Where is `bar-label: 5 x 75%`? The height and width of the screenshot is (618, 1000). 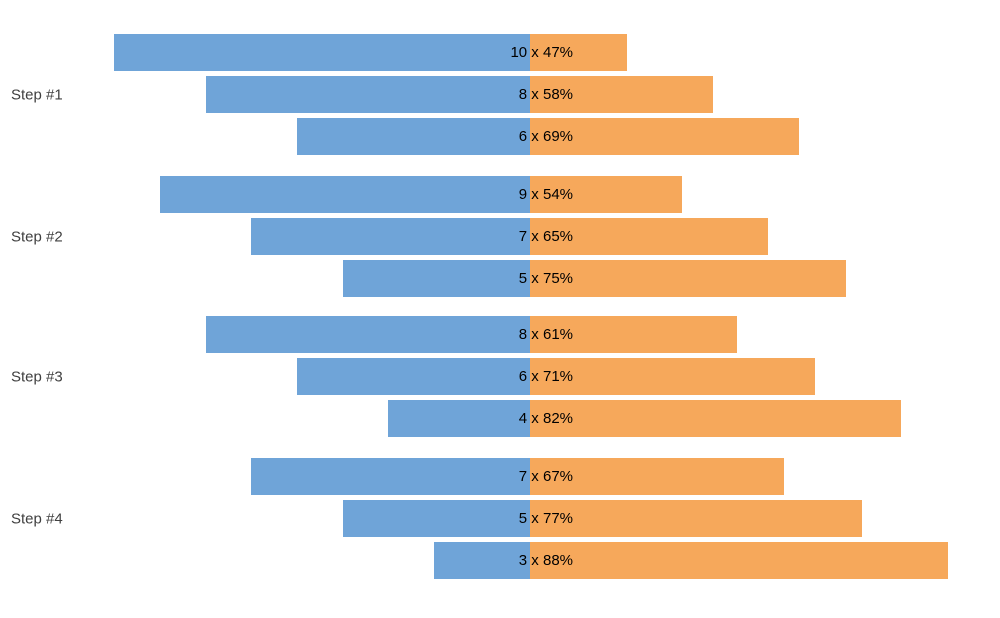
bar-label: 5 x 75% is located at coordinates (545, 278).